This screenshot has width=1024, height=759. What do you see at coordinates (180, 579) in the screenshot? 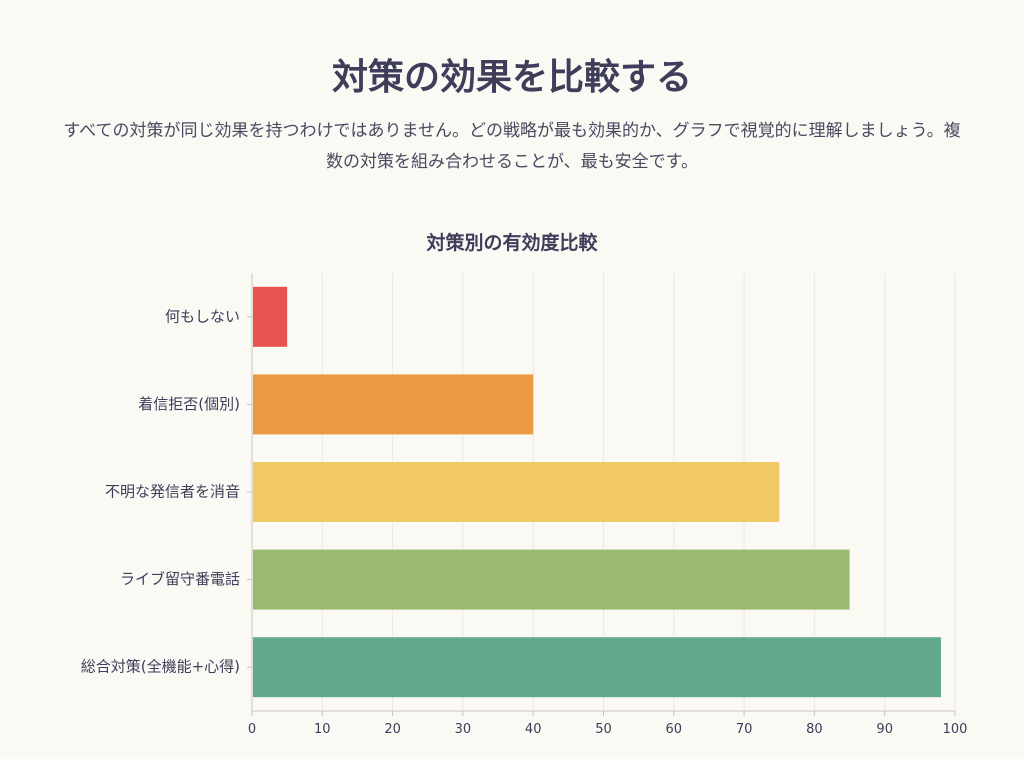
I see `category-label: ライブ留守番電話` at bounding box center [180, 579].